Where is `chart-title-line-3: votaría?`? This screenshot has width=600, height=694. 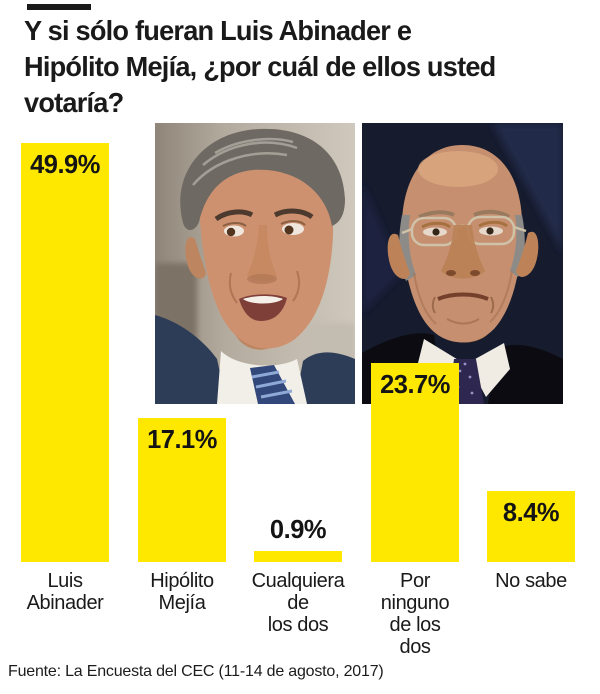
chart-title-line-3: votaría? is located at coordinates (74, 102).